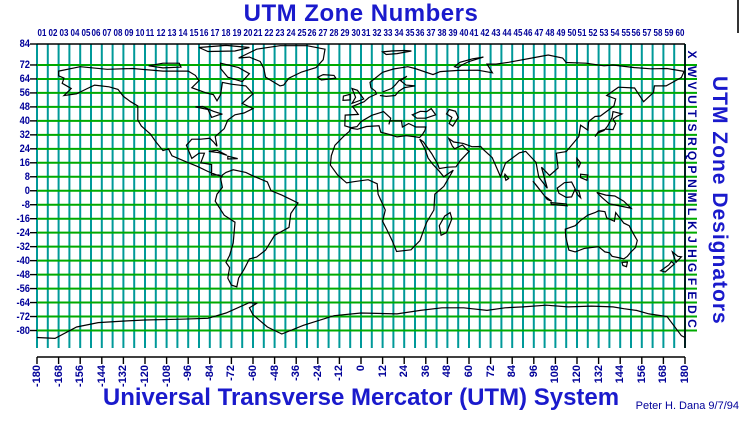 This screenshot has width=743, height=423. What do you see at coordinates (442, 33) in the screenshot?
I see `zone-number-label: 38` at bounding box center [442, 33].